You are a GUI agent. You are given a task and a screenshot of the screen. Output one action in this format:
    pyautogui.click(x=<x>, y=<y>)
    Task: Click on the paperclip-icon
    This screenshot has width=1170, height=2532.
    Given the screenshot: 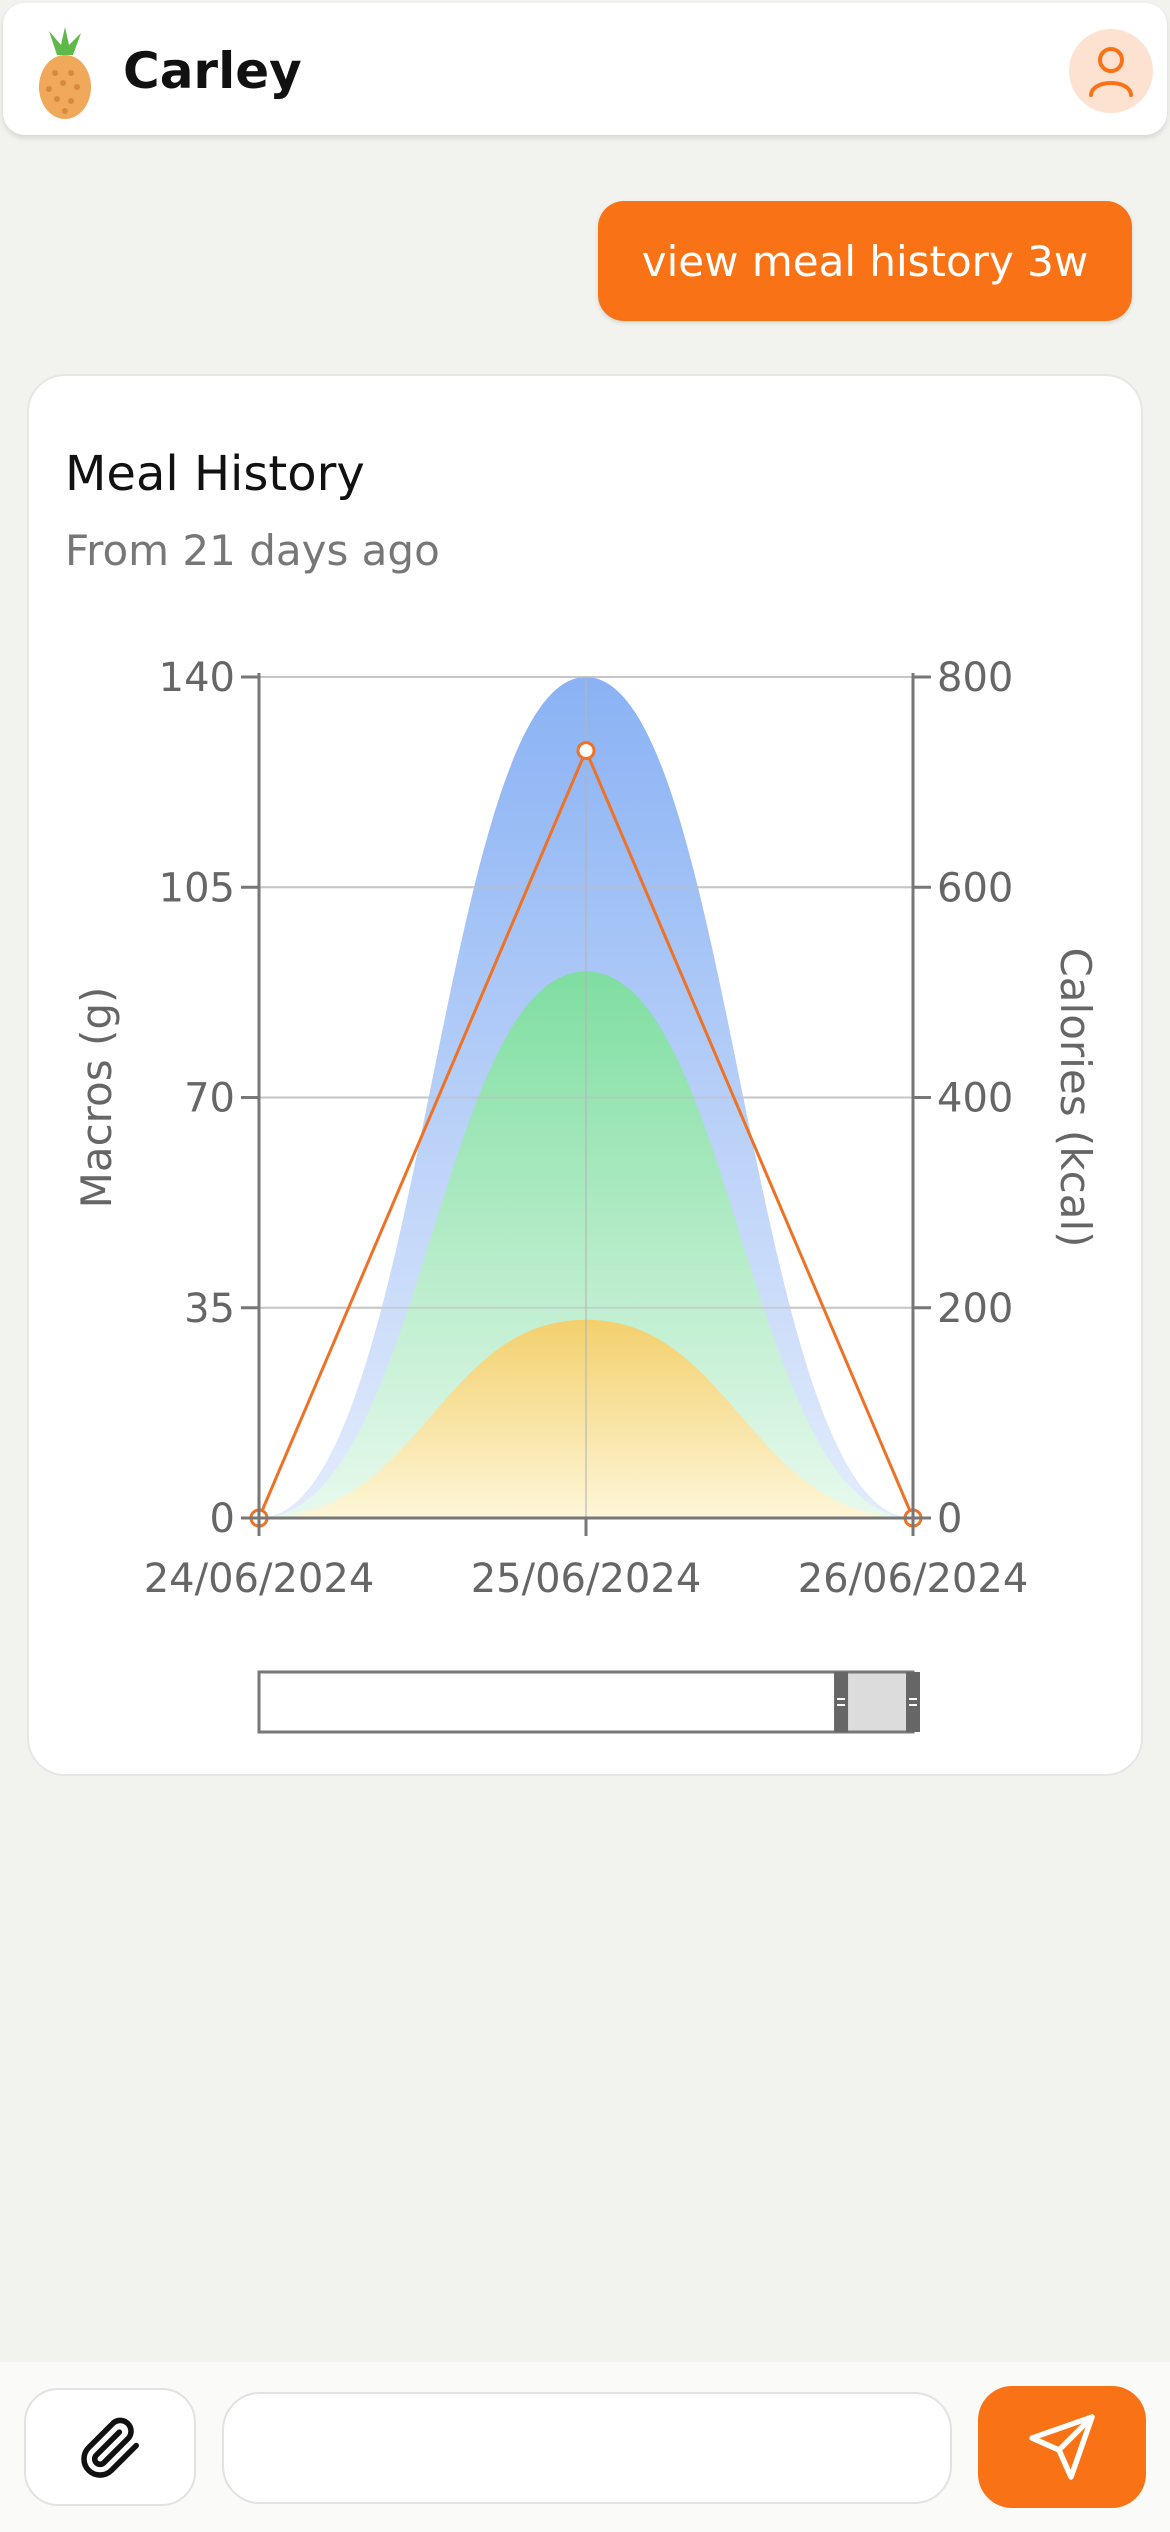 What is the action you would take?
    pyautogui.click(x=110, y=2447)
    